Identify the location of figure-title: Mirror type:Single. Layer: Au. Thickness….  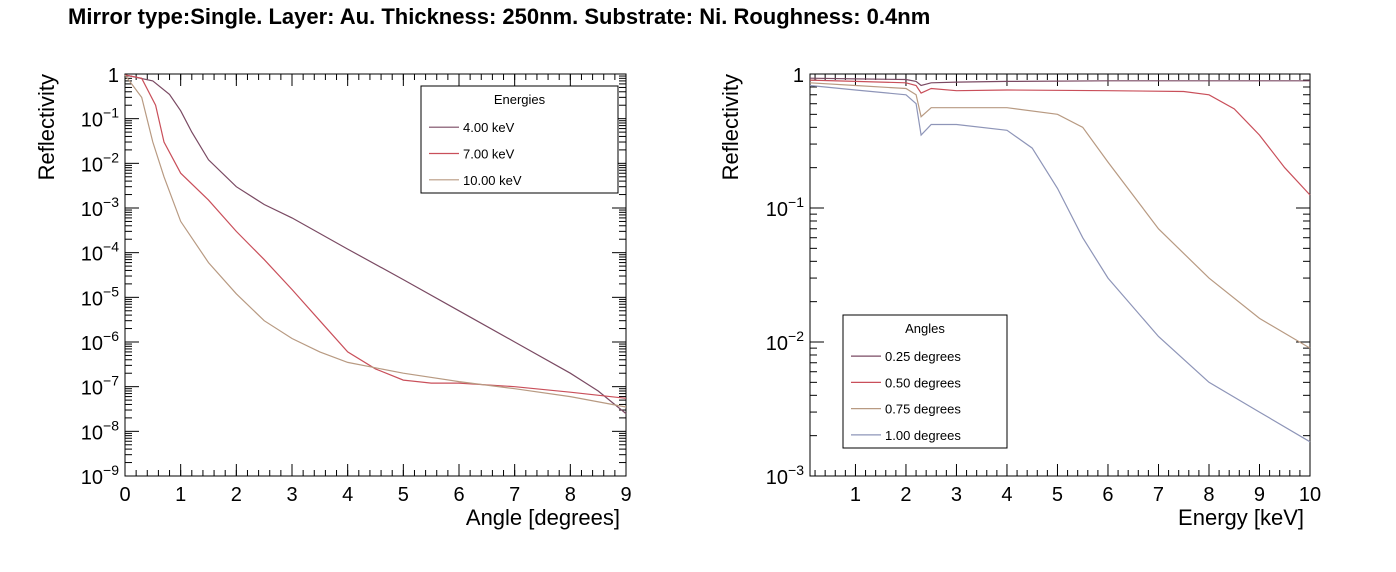
(499, 16).